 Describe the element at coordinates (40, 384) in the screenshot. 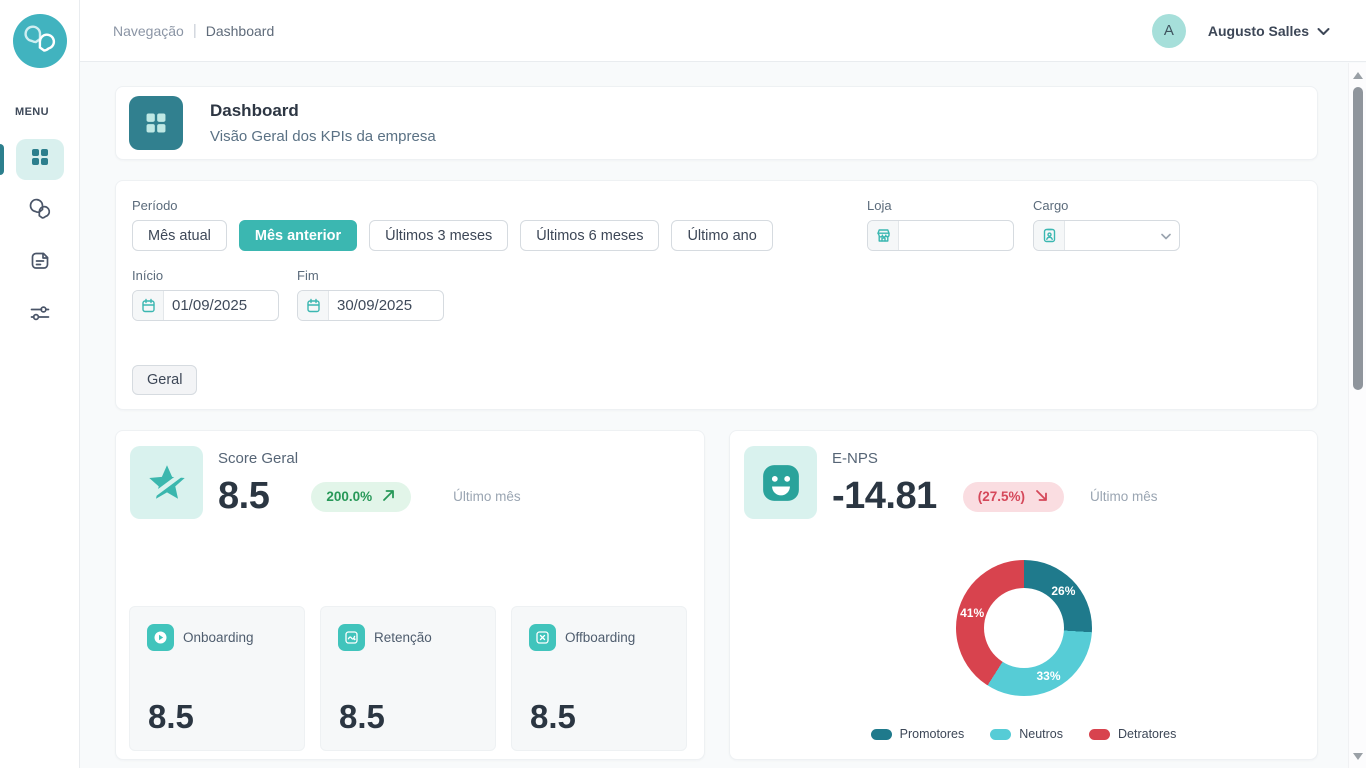

I see `sidebar: MENU` at that location.